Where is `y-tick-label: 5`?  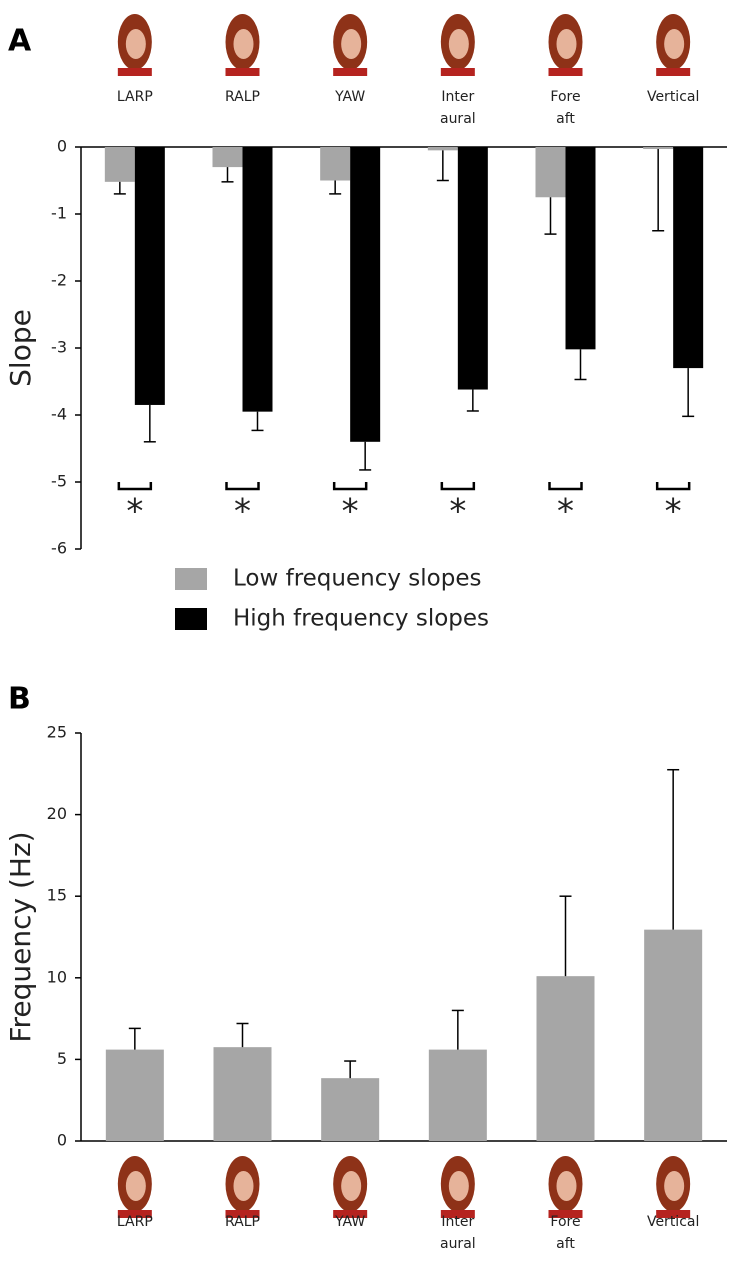
y-tick-label: 5 is located at coordinates (62, 1058).